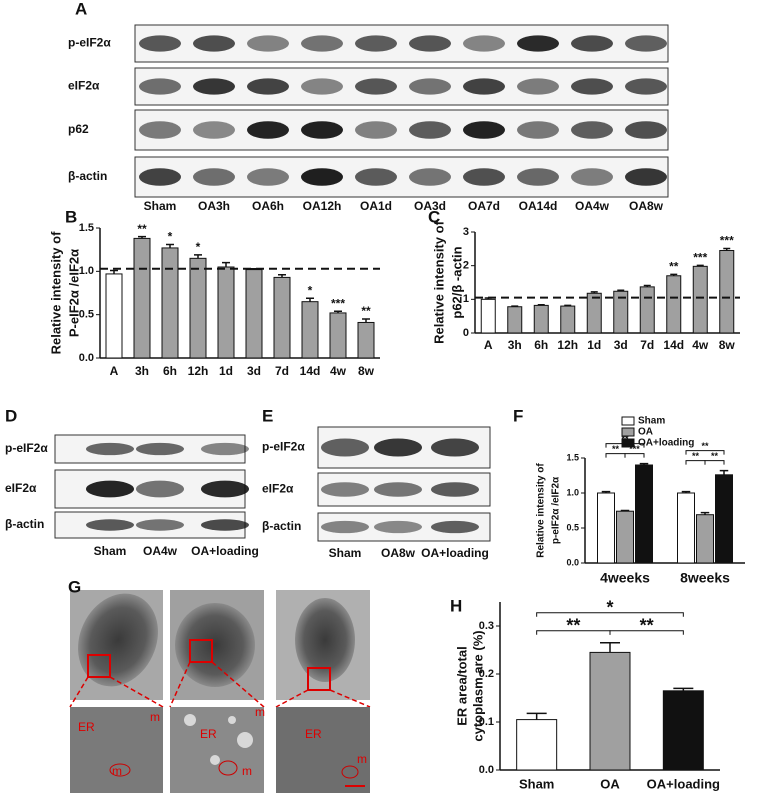 This screenshot has height=795, width=760. Describe the element at coordinates (518, 415) in the screenshot. I see `panel-label: F` at that location.